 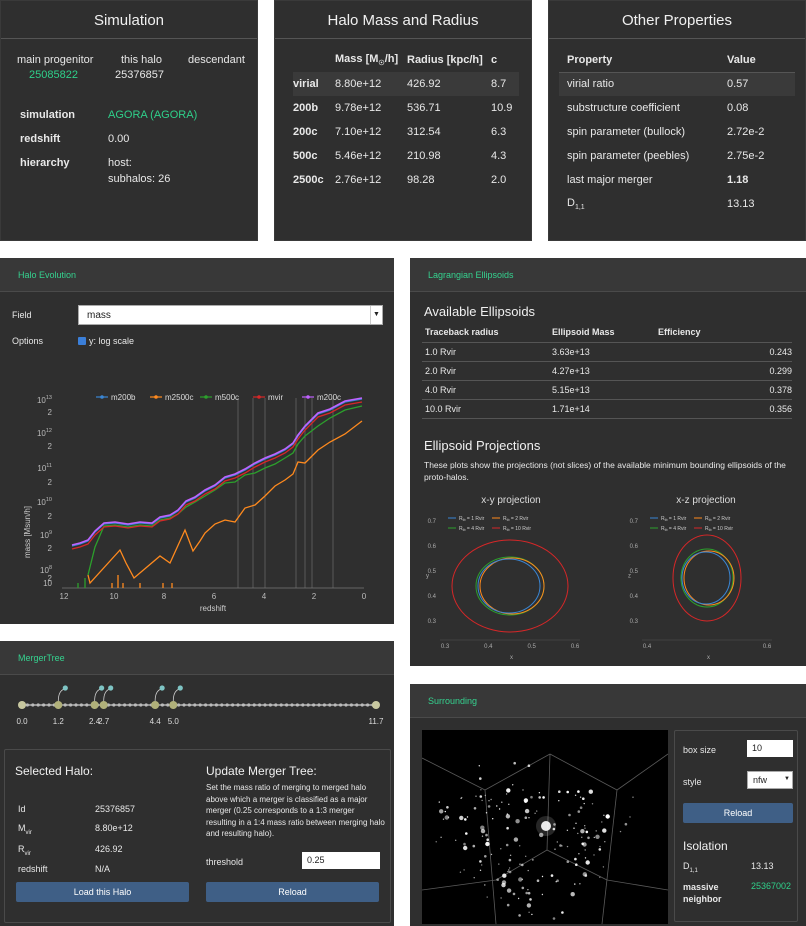 I want to click on simulation-link: AGORA (AGORA), so click(x=153, y=115).